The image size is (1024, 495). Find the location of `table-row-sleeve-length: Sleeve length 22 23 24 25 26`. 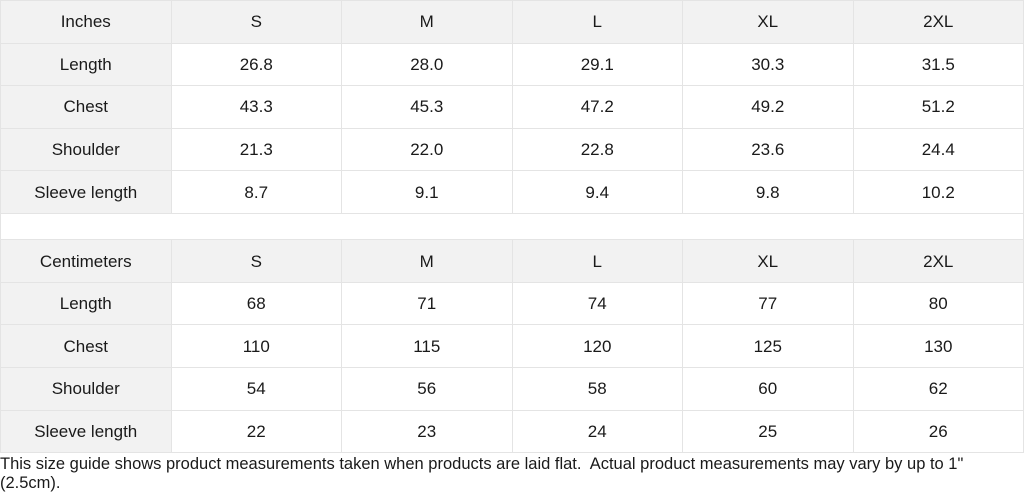

table-row-sleeve-length: Sleeve length 22 23 24 25 26 is located at coordinates (512, 431).